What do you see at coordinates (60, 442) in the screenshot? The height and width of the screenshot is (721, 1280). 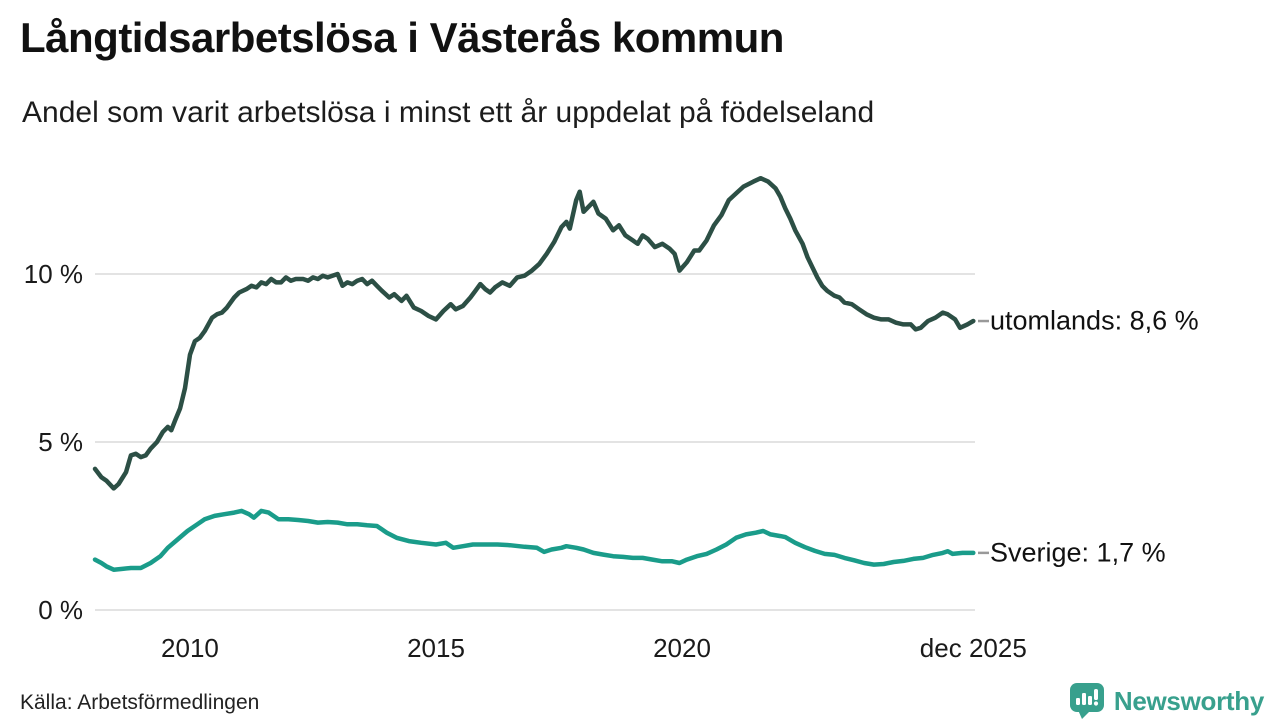 I see `y-axis-label: 5 %` at bounding box center [60, 442].